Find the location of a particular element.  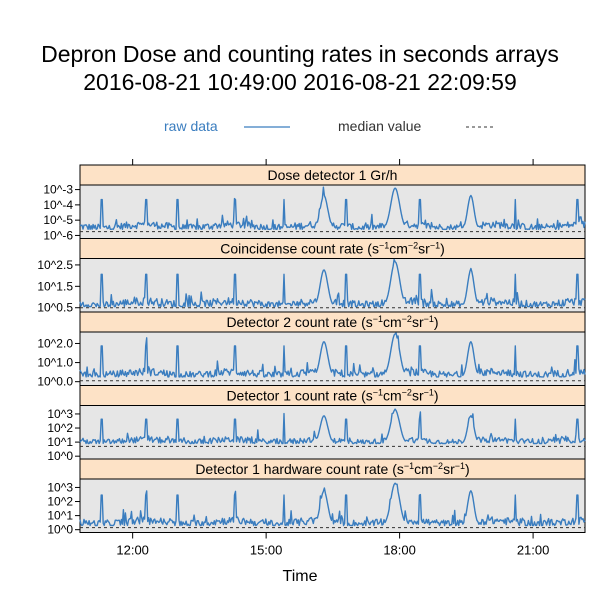

y-tick-label: 10^-6 is located at coordinates (58, 235).